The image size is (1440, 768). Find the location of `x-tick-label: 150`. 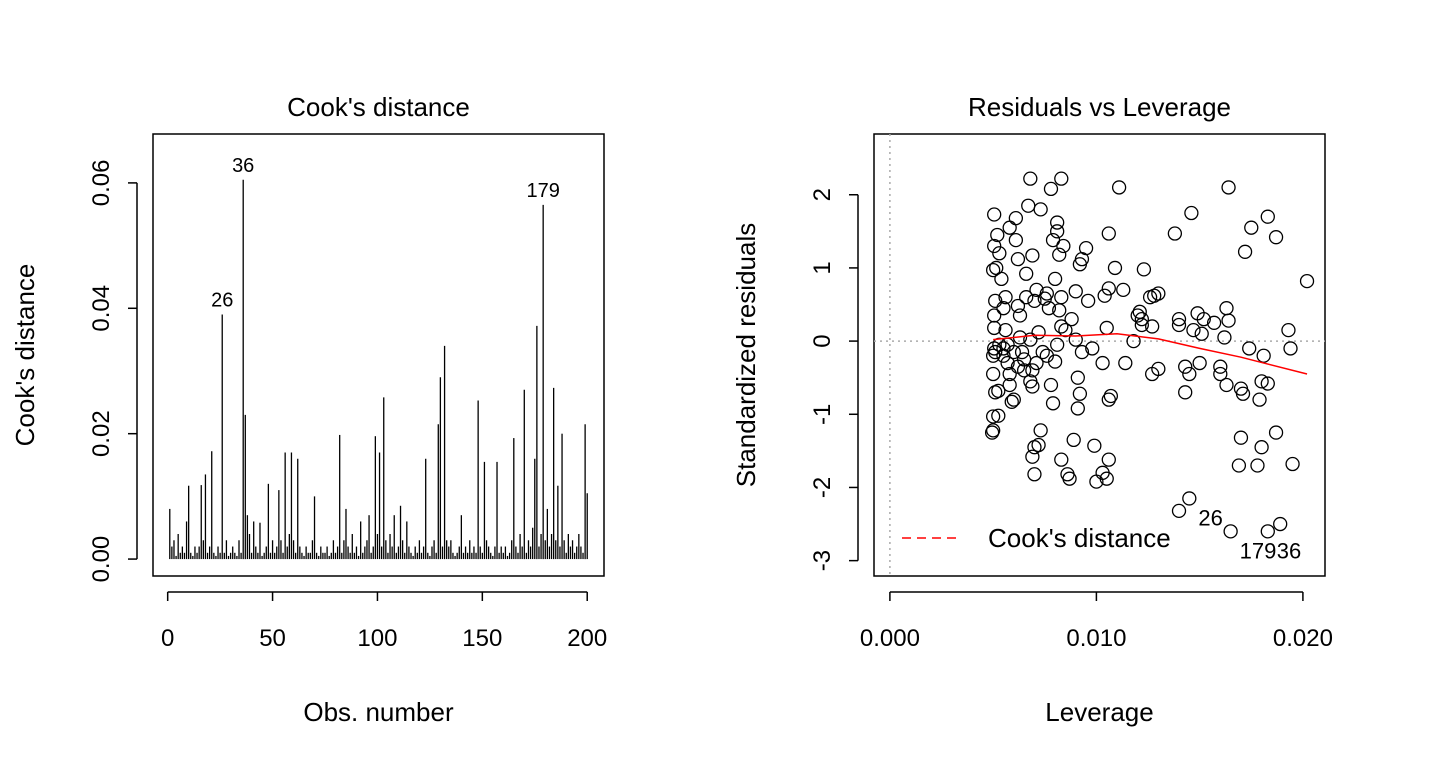

x-tick-label: 150 is located at coordinates (482, 638).